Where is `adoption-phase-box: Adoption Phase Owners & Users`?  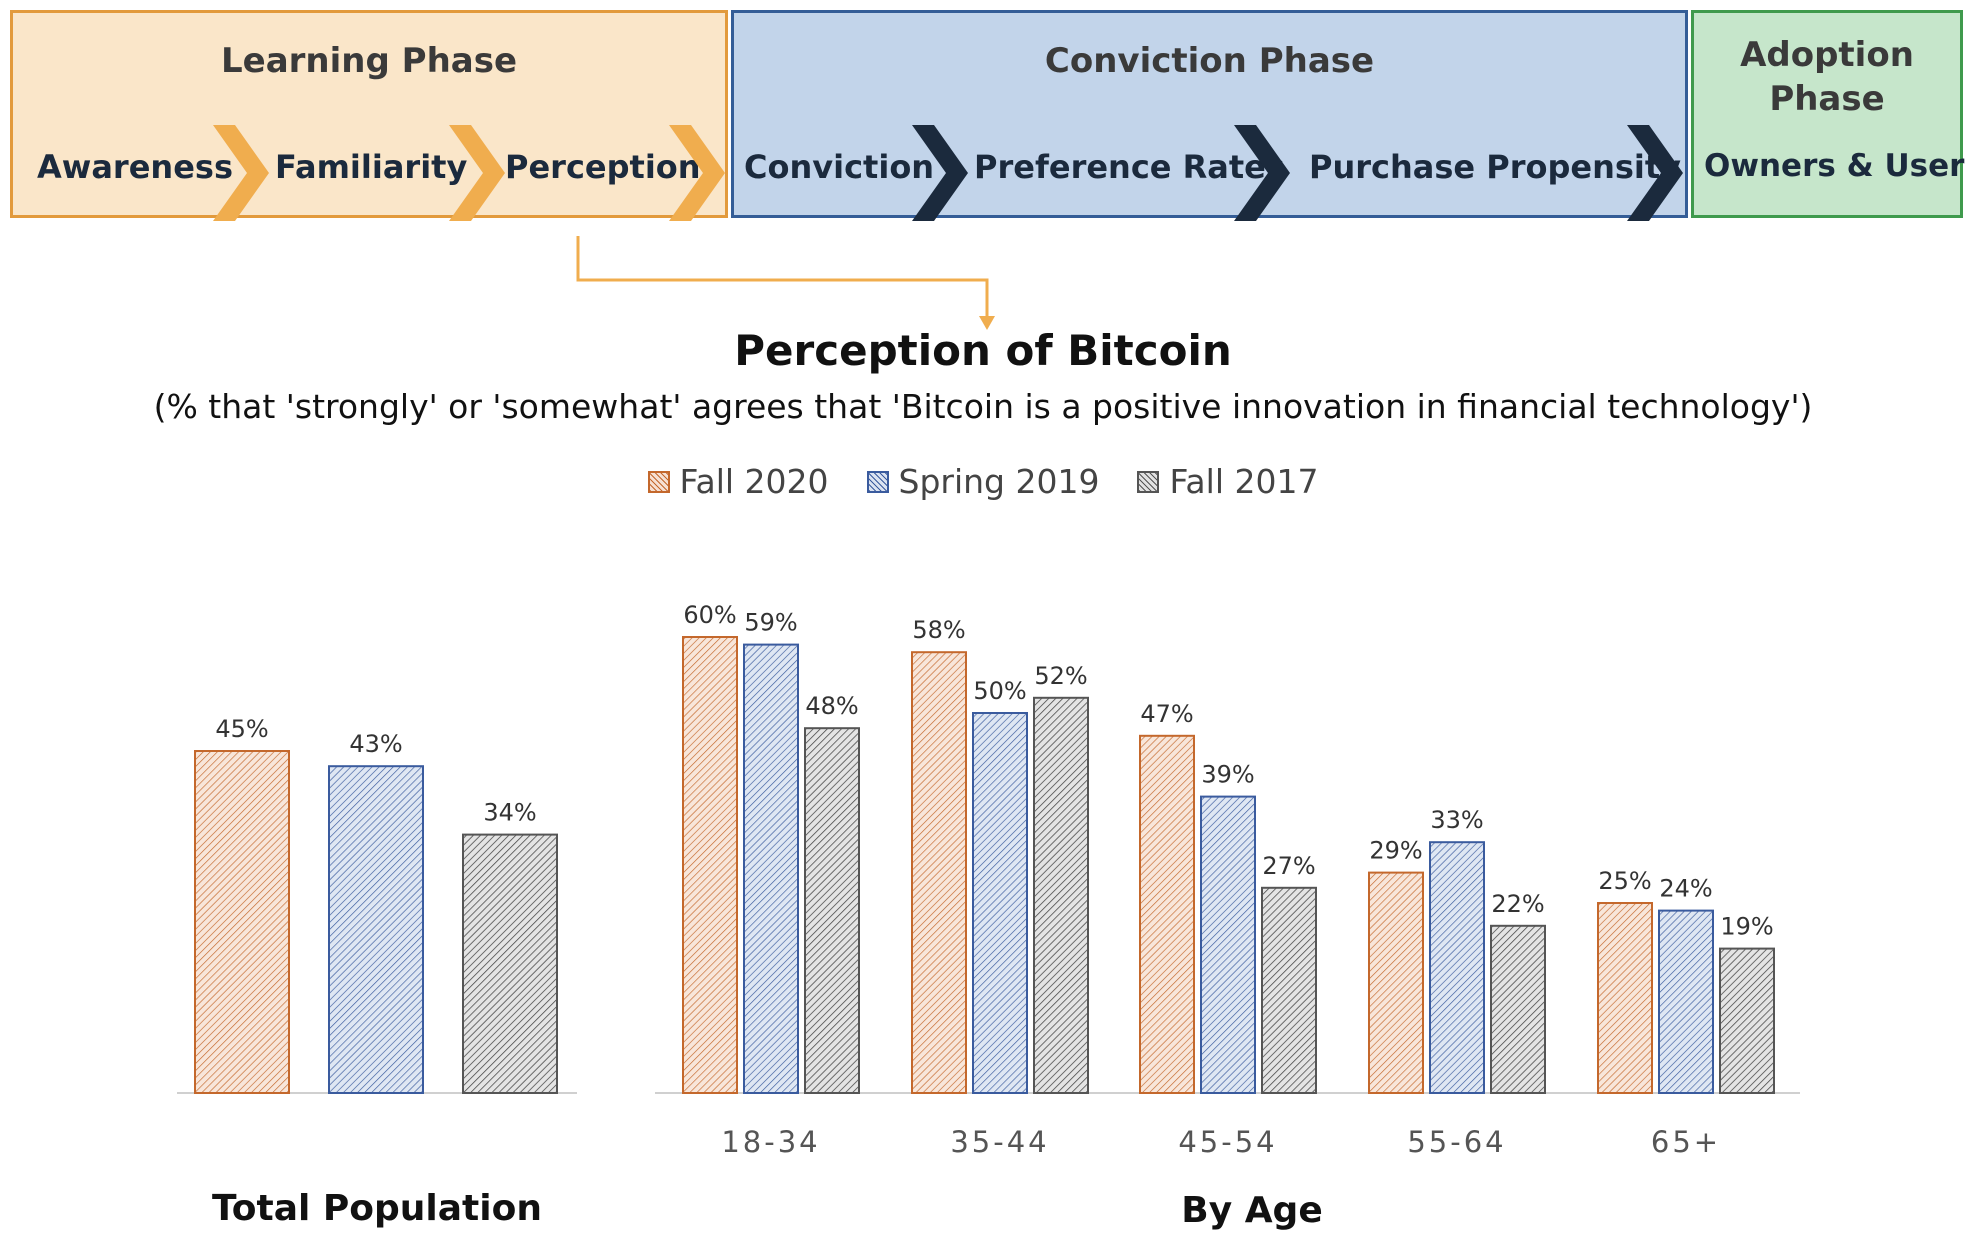 adoption-phase-box: Adoption Phase Owners & Users is located at coordinates (1828, 114).